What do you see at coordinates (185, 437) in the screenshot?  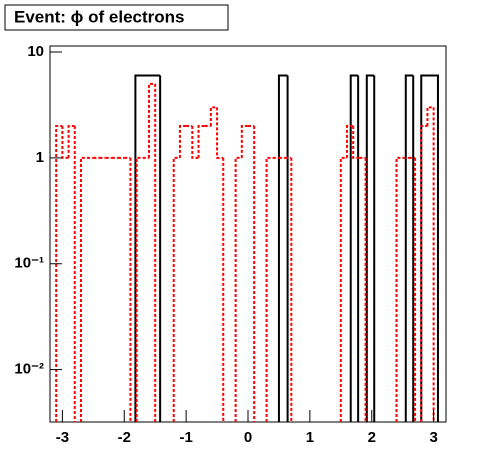 I see `x-tick-label: -1` at bounding box center [185, 437].